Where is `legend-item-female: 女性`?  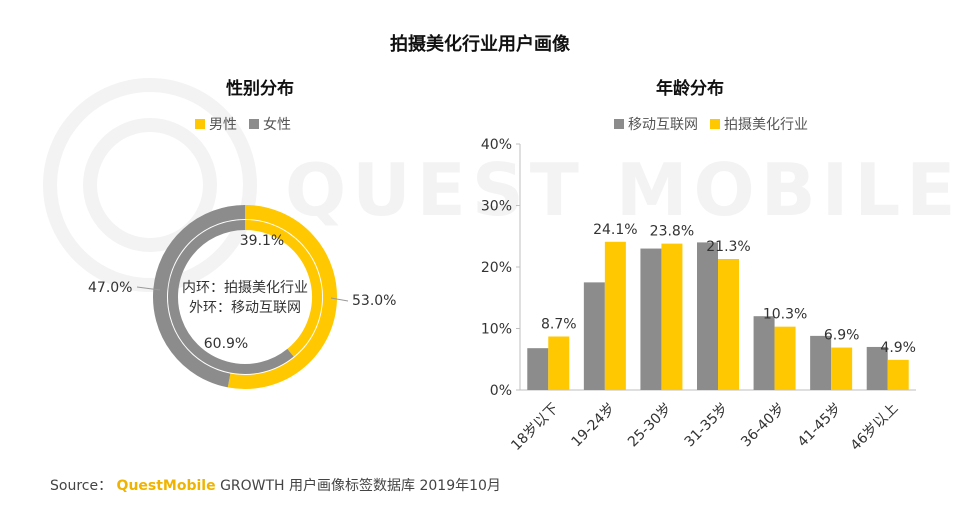 legend-item-female: 女性 is located at coordinates (270, 124).